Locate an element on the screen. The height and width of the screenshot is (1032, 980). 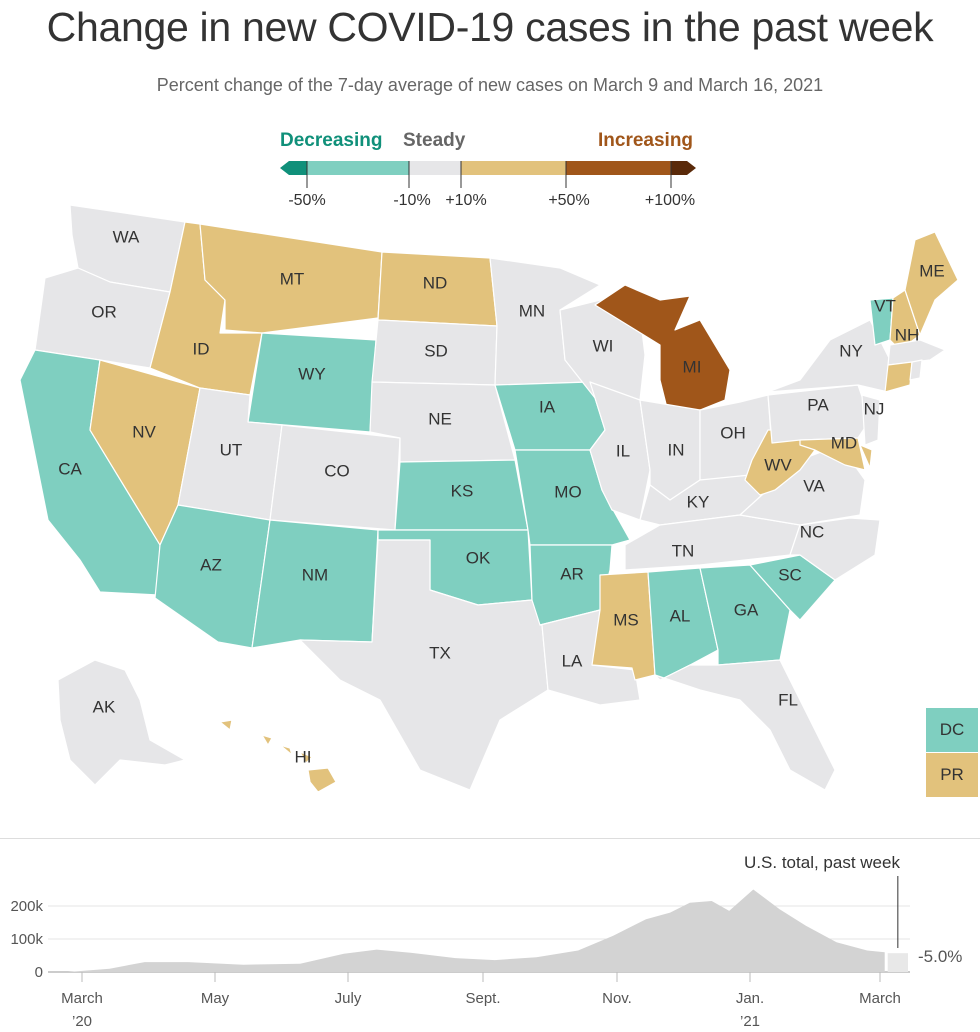
legend-tick: +100% is located at coordinates (670, 200).